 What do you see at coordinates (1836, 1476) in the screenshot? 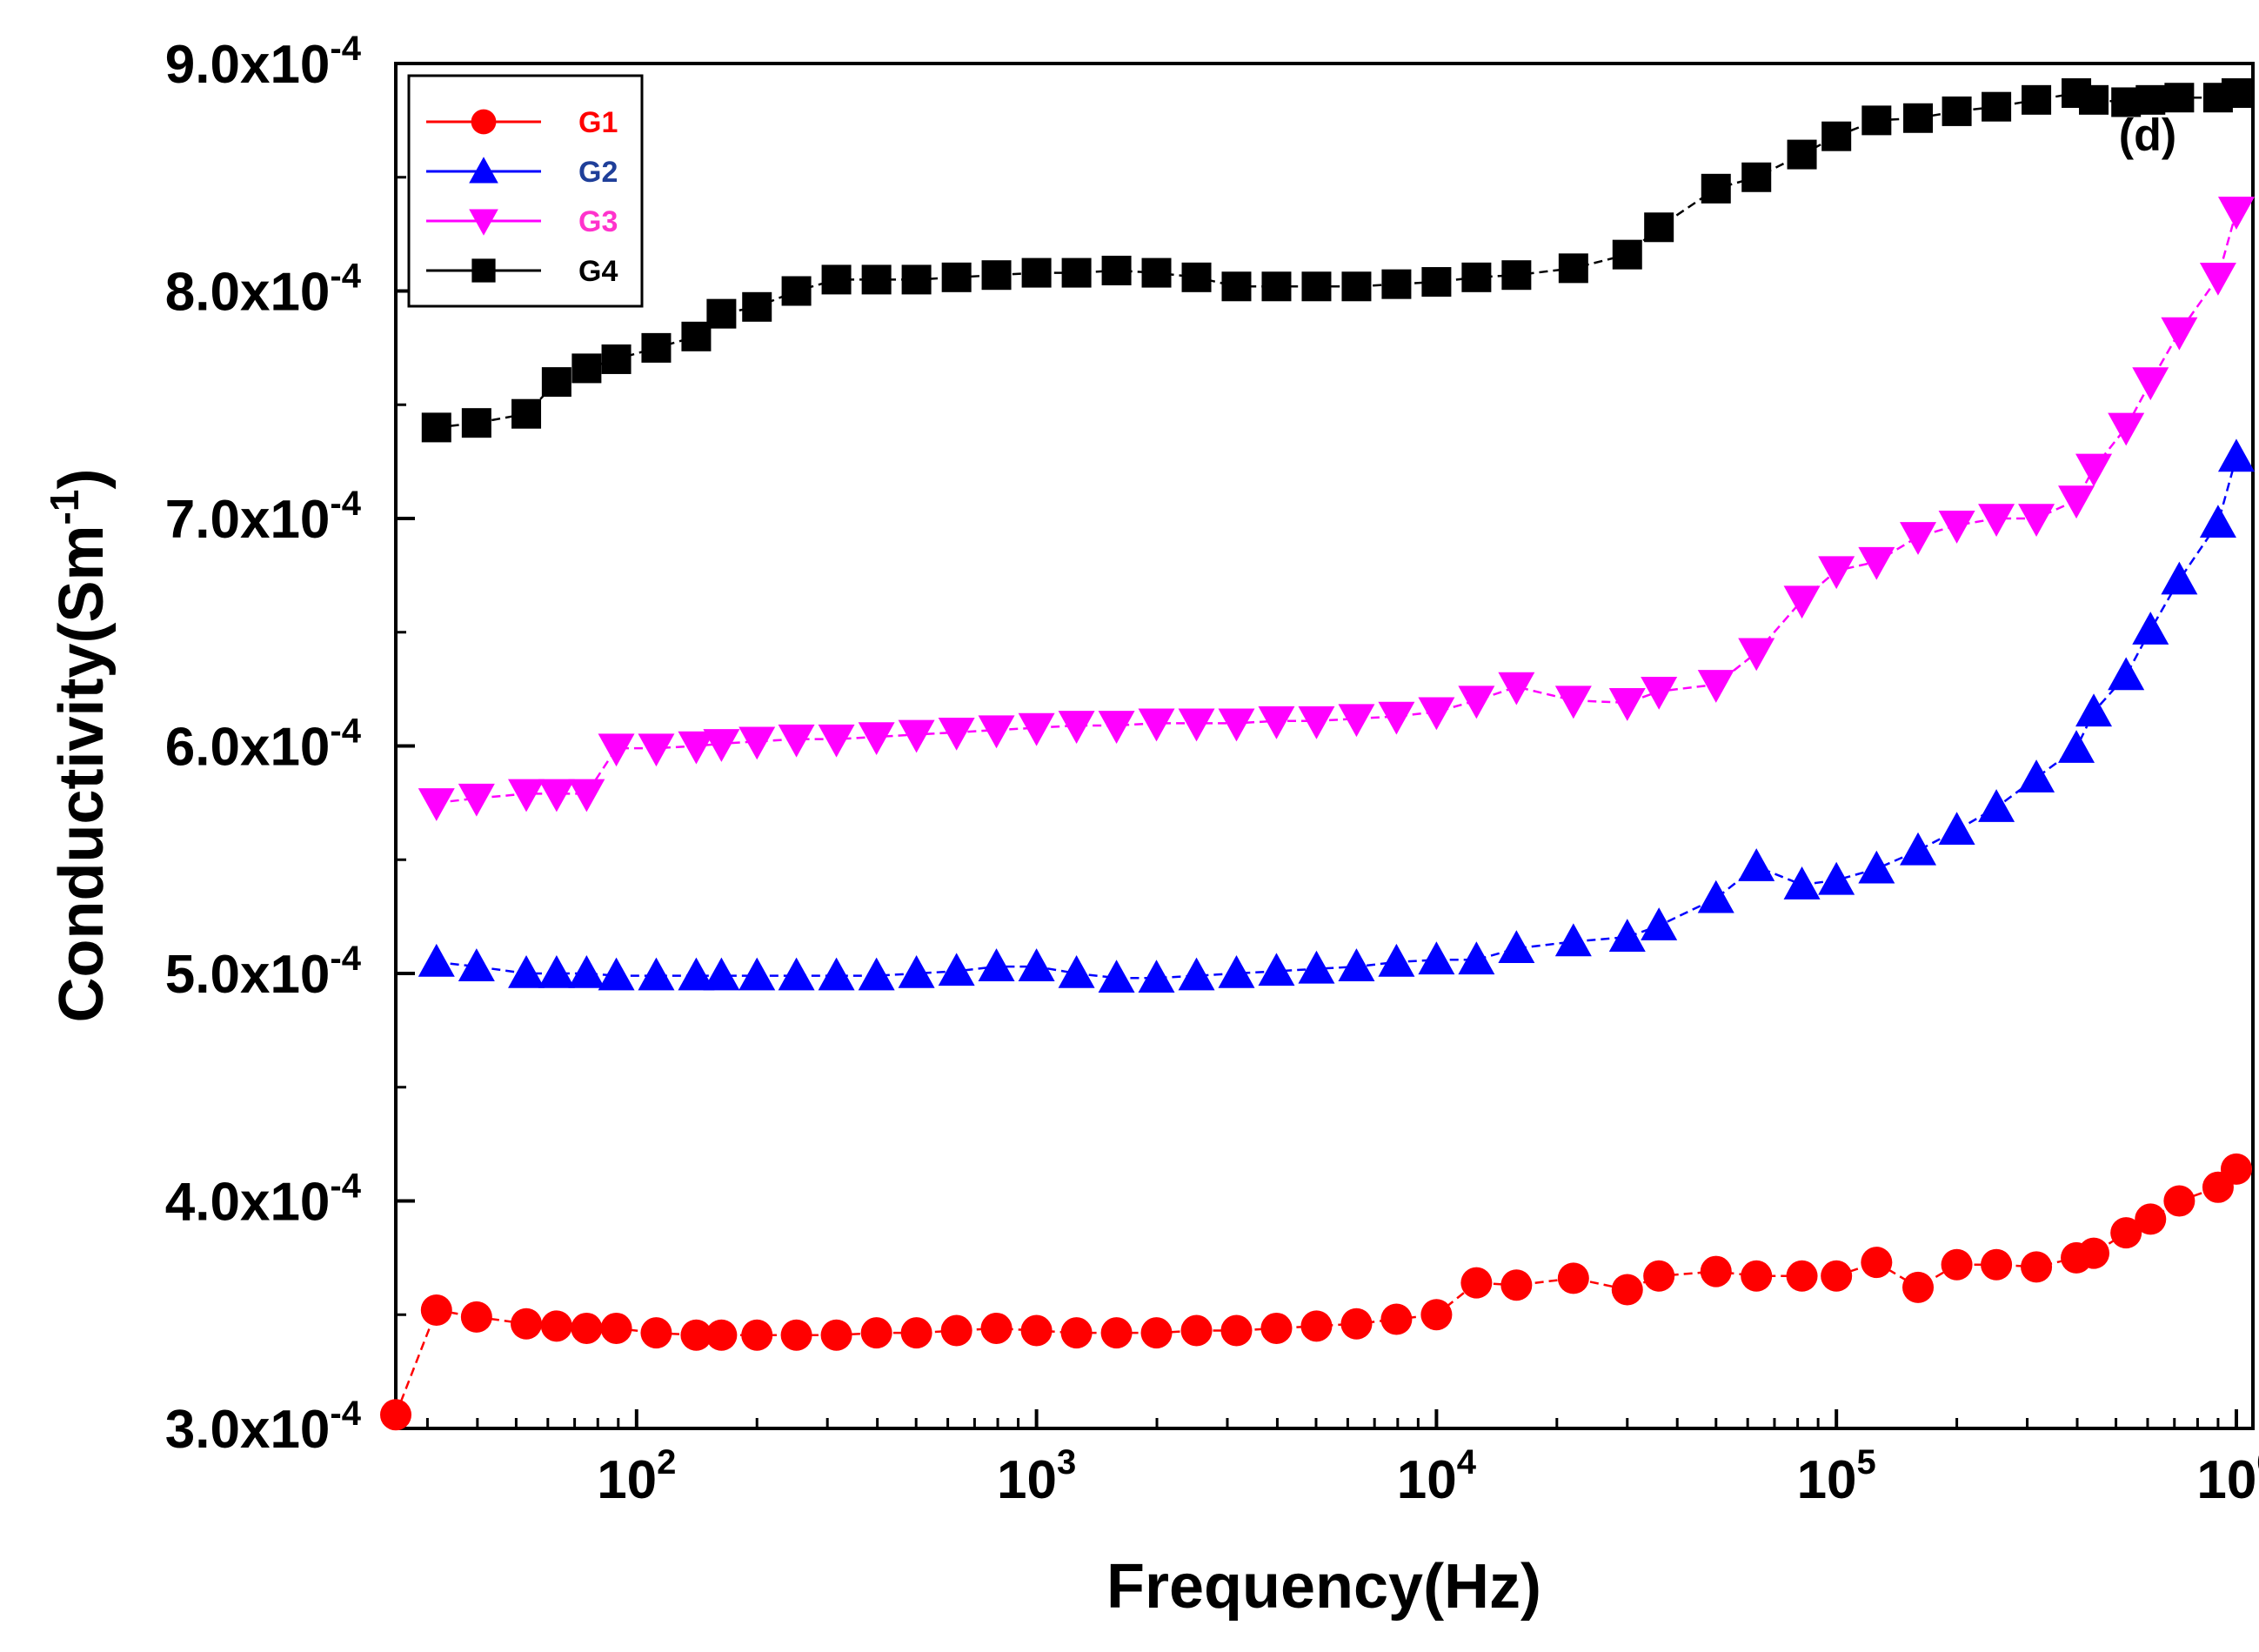
I see `x-tick-label: 105` at bounding box center [1836, 1476].